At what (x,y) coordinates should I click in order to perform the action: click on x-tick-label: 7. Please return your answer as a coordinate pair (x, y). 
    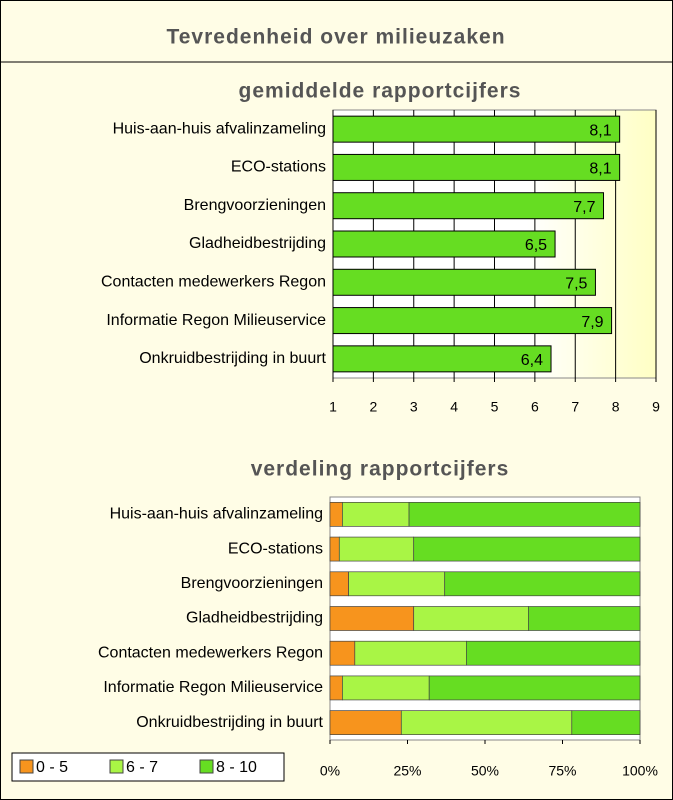
    Looking at the image, I should click on (575, 407).